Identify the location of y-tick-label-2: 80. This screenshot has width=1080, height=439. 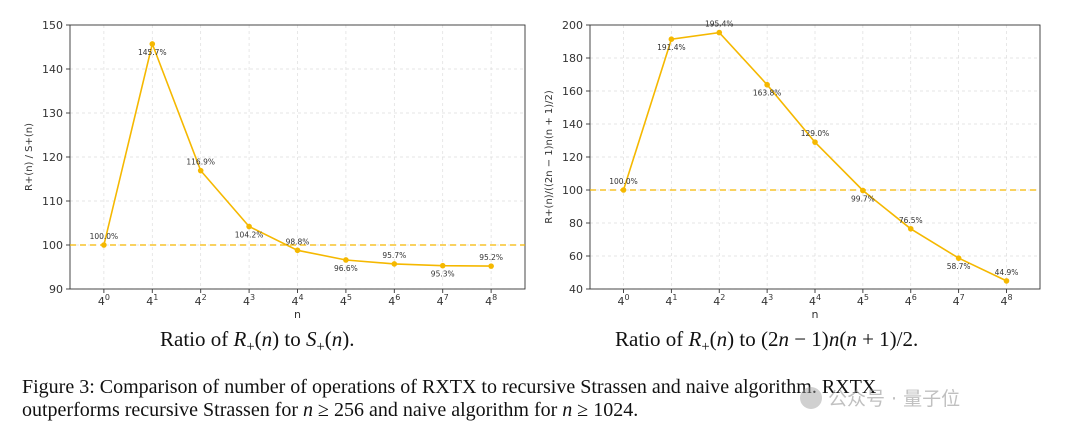
(576, 223).